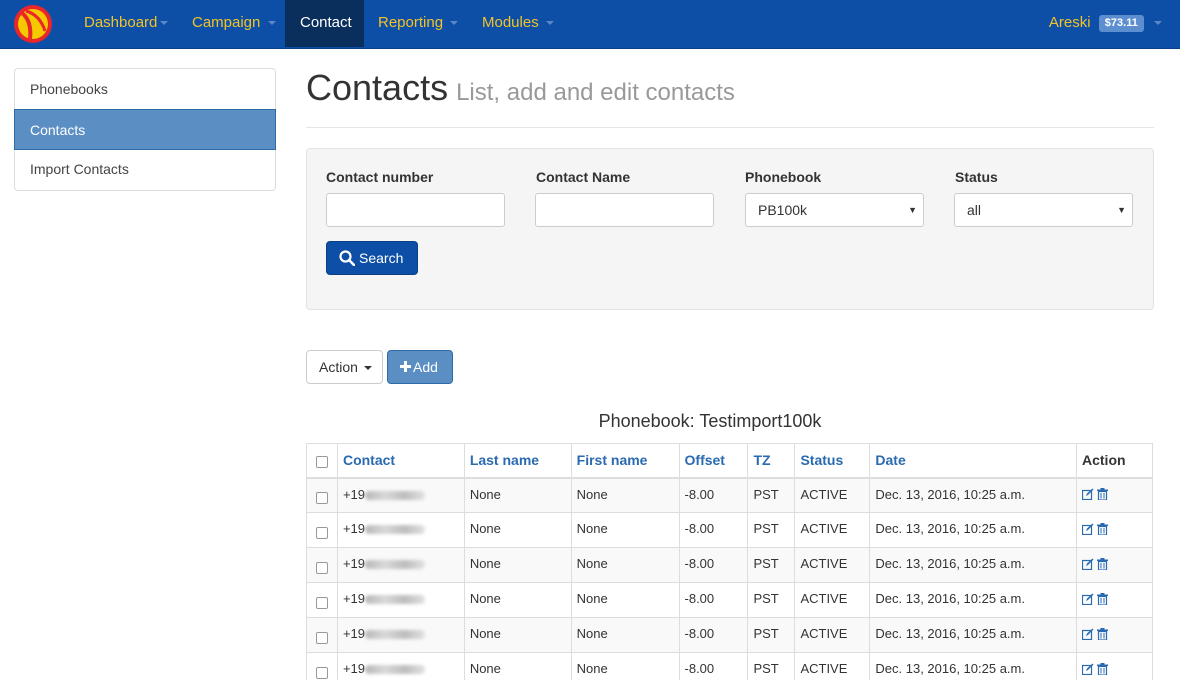 The width and height of the screenshot is (1180, 680). I want to click on contact-number-input, so click(415, 210).